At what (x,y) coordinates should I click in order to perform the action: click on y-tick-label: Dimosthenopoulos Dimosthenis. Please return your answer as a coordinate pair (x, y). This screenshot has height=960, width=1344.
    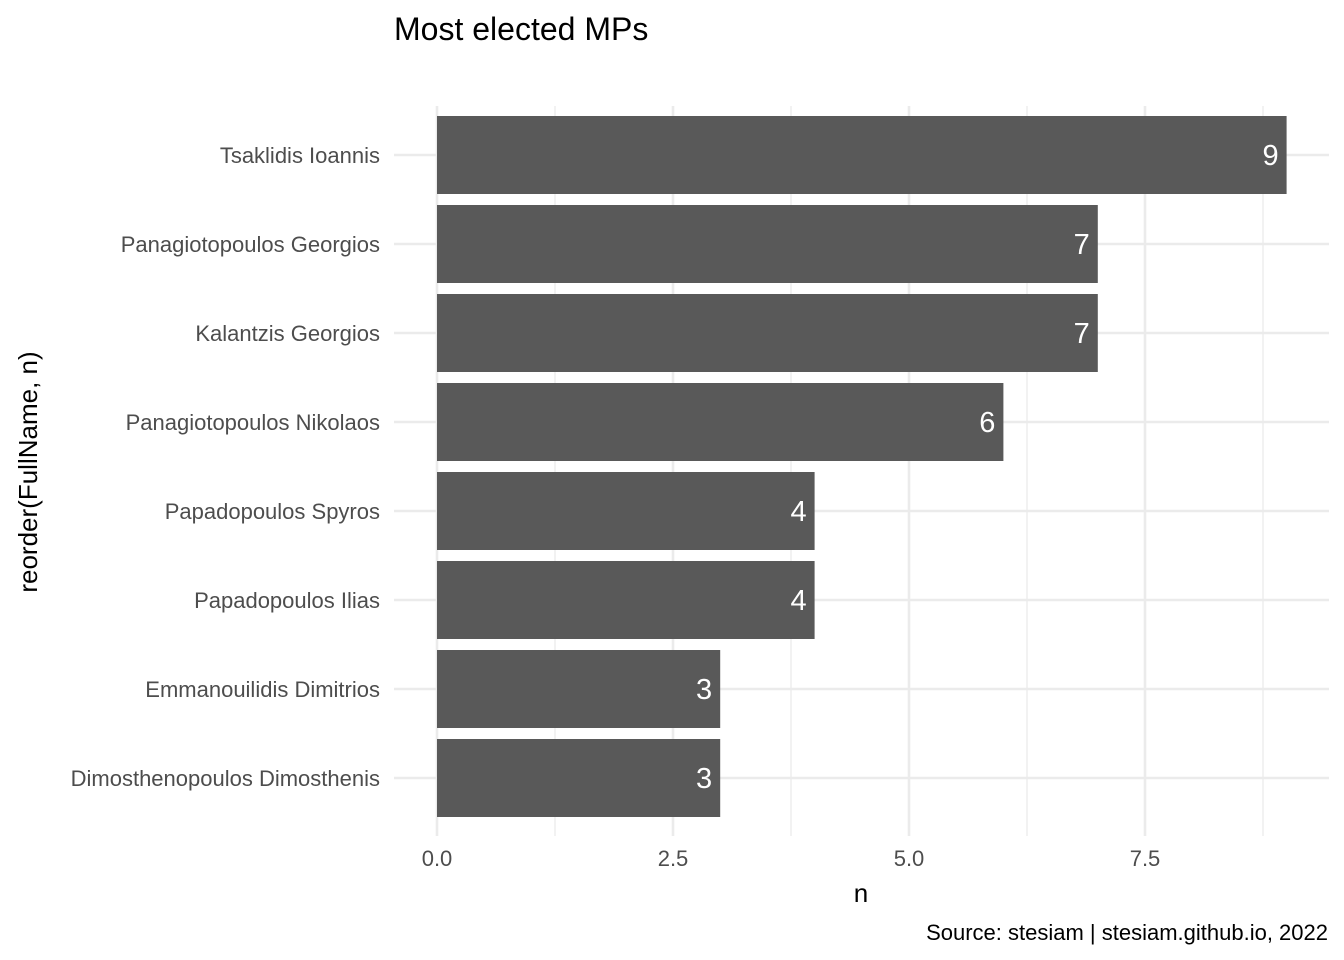
    Looking at the image, I should click on (225, 778).